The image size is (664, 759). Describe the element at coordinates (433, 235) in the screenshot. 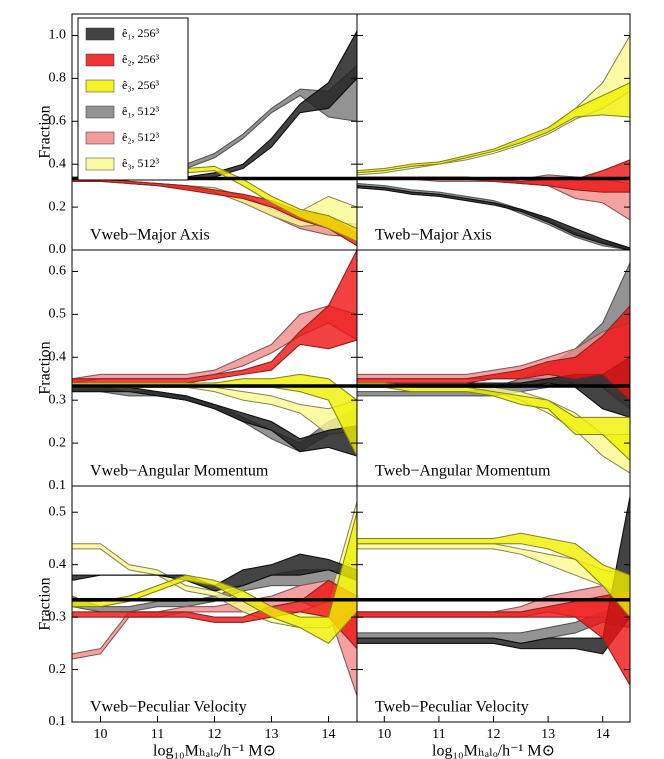

I see `panel-label: Tweb−Major Axis` at that location.